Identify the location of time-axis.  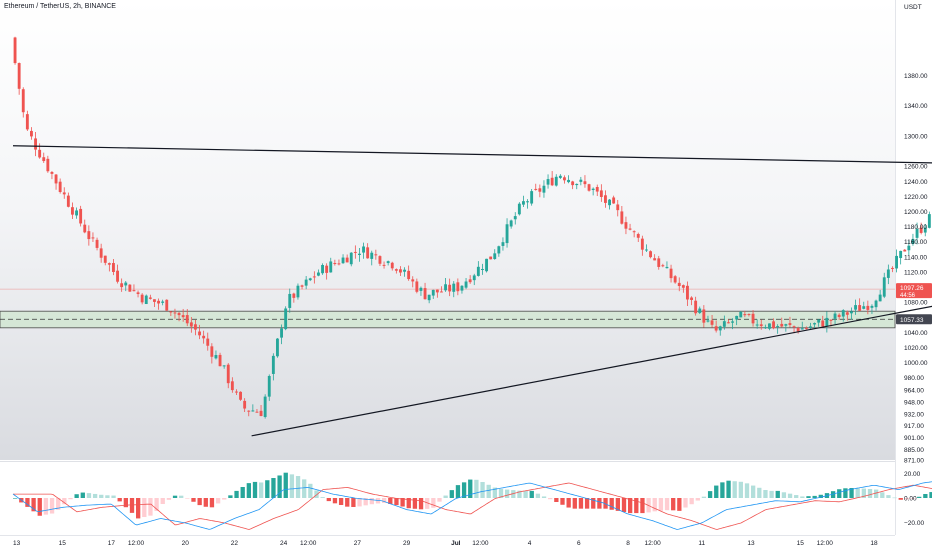
(447, 543).